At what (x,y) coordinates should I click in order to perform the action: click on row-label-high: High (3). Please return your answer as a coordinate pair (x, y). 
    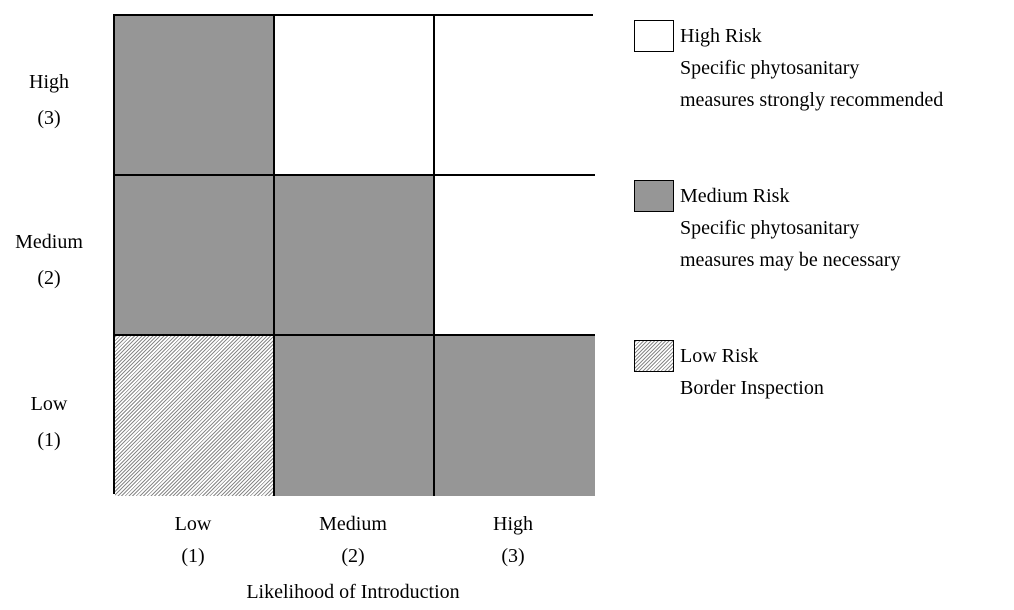
    Looking at the image, I should click on (49, 100).